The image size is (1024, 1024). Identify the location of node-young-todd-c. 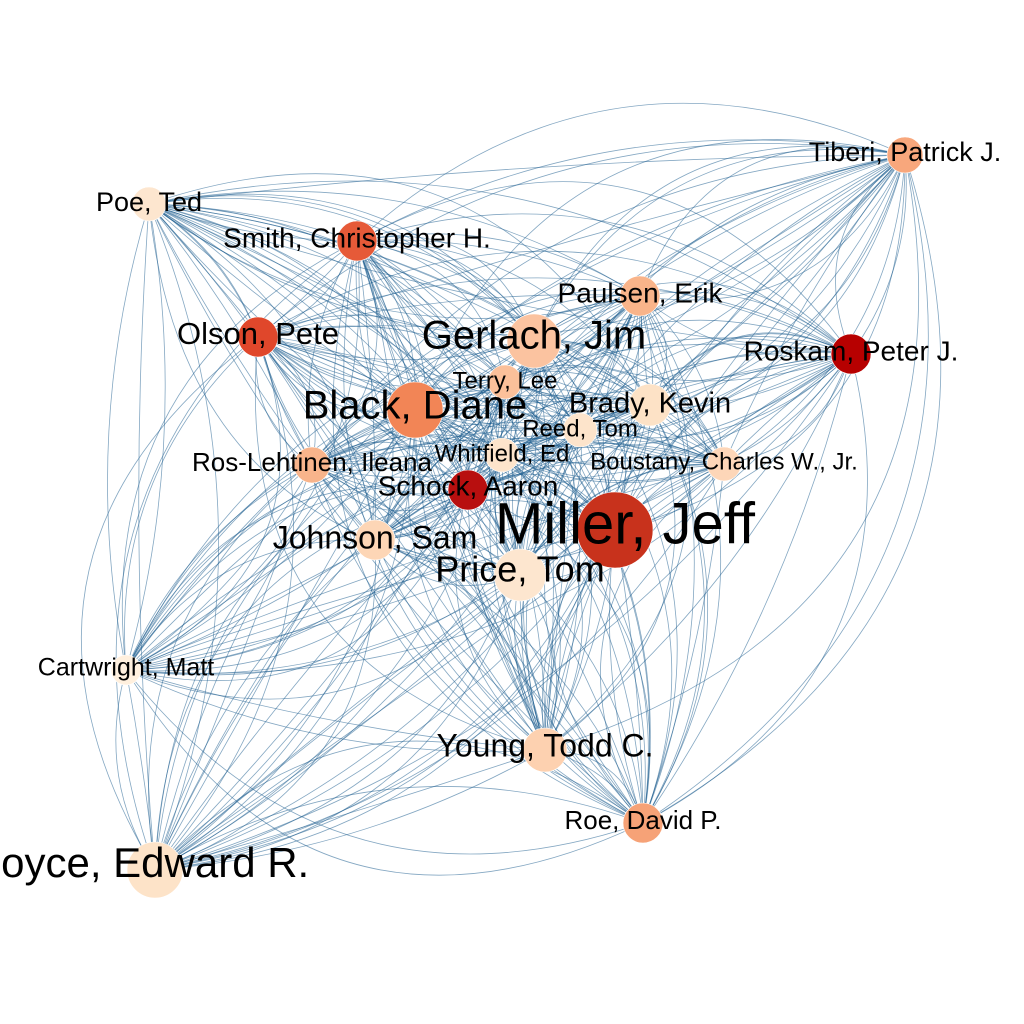
(545, 750).